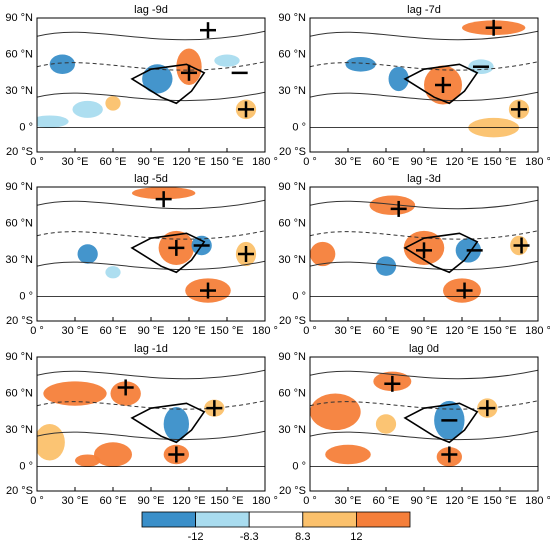 The image size is (550, 541). I want to click on panel-title: lag -3d, so click(424, 179).